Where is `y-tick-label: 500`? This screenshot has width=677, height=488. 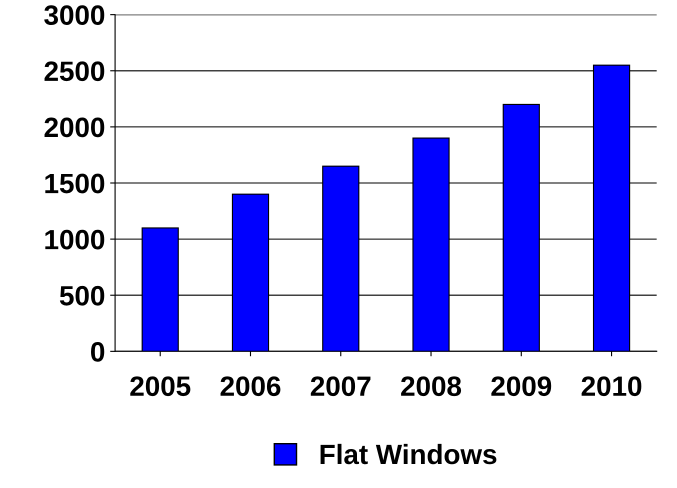
y-tick-label: 500 is located at coordinates (82, 296).